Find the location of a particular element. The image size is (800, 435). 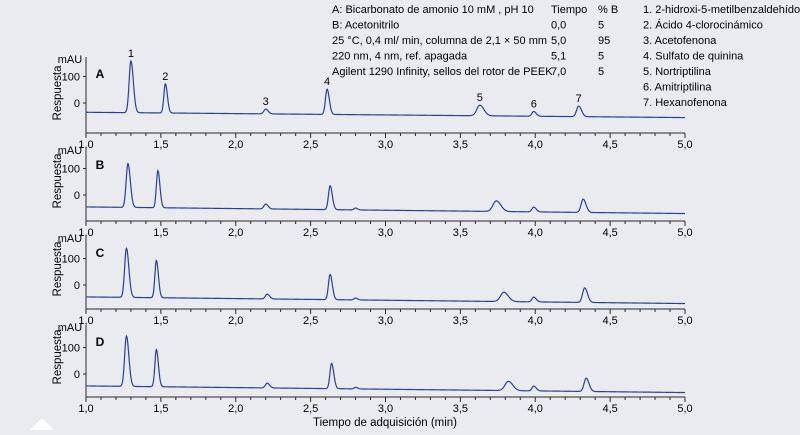

gradient-cell: 7,0 is located at coordinates (558, 72).